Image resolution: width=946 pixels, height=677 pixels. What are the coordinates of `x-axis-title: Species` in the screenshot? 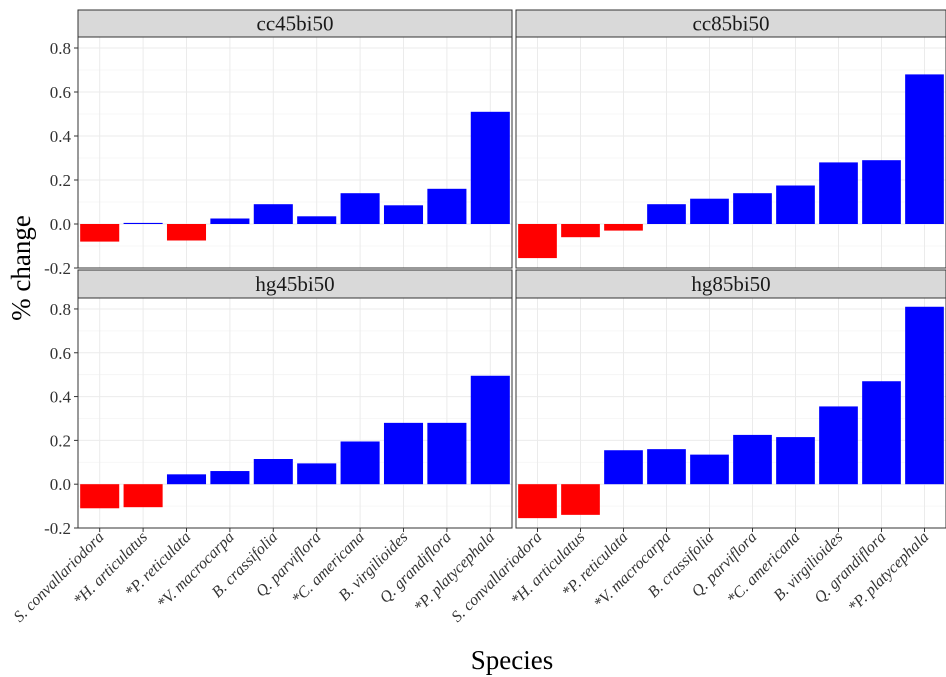 It's located at (512, 660).